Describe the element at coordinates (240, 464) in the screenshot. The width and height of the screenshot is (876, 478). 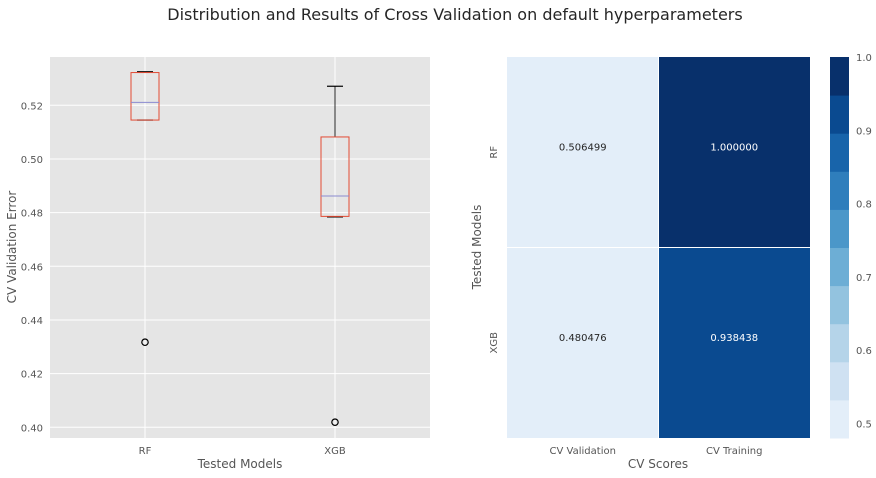
I see `boxplot-x-axis-label: Tested Models` at that location.